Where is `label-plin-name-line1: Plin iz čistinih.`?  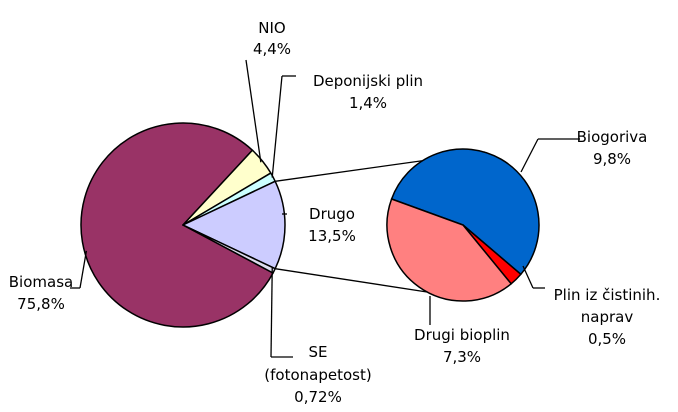 label-plin-name-line1: Plin iz čistinih. is located at coordinates (607, 295).